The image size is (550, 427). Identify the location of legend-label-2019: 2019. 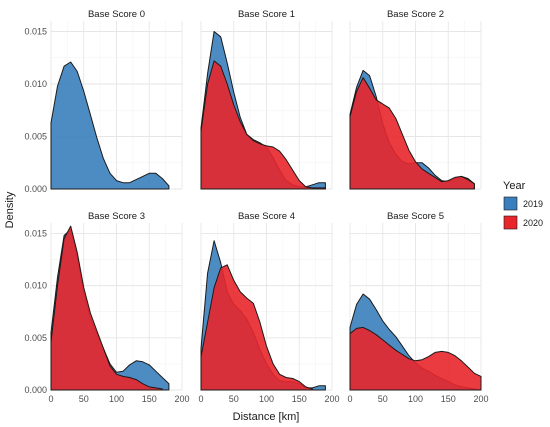
(533, 204).